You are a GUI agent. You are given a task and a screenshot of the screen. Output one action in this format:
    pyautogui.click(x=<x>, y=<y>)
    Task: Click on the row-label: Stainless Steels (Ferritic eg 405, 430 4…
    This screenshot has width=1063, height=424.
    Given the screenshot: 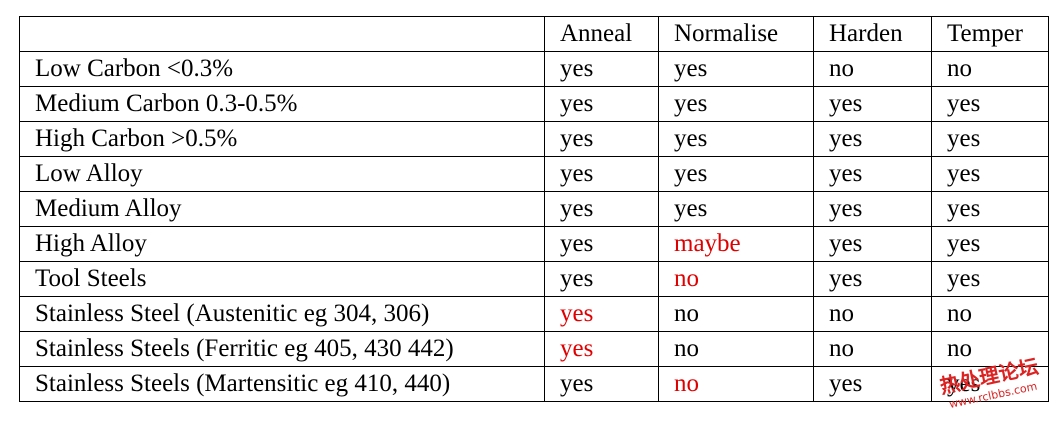 What is the action you would take?
    pyautogui.click(x=282, y=349)
    